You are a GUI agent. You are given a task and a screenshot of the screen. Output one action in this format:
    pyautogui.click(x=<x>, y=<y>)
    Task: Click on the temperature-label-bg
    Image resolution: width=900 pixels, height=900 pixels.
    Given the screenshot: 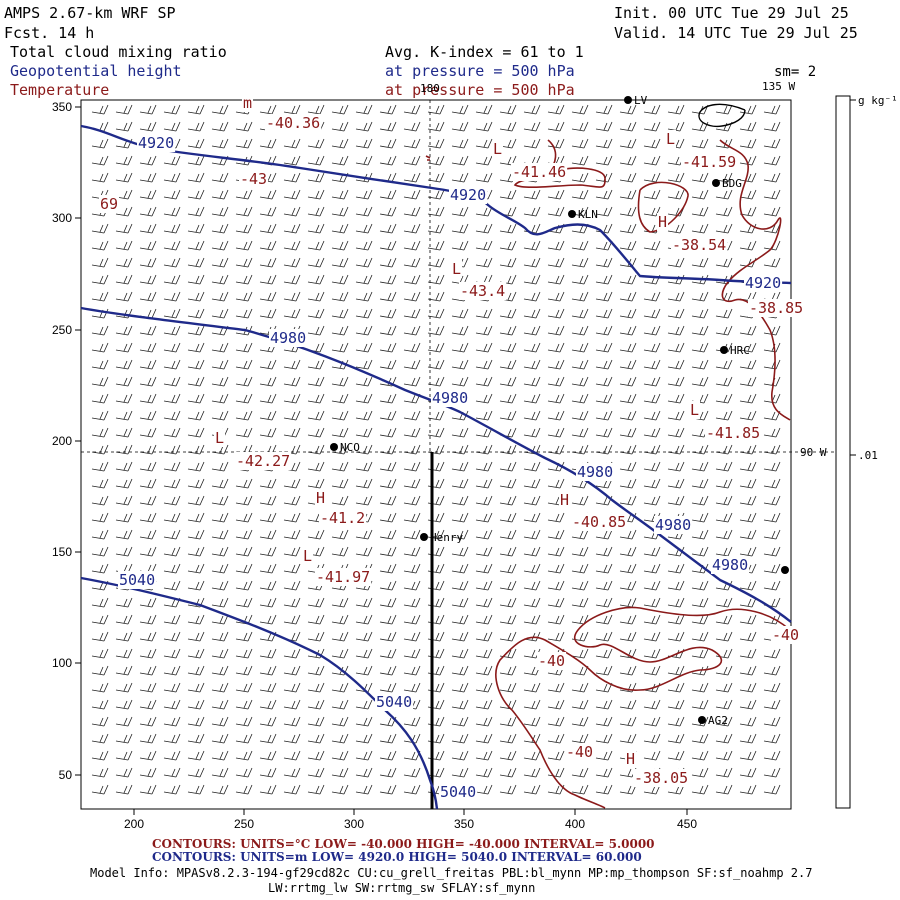 What is the action you would take?
    pyautogui.click(x=661, y=778)
    